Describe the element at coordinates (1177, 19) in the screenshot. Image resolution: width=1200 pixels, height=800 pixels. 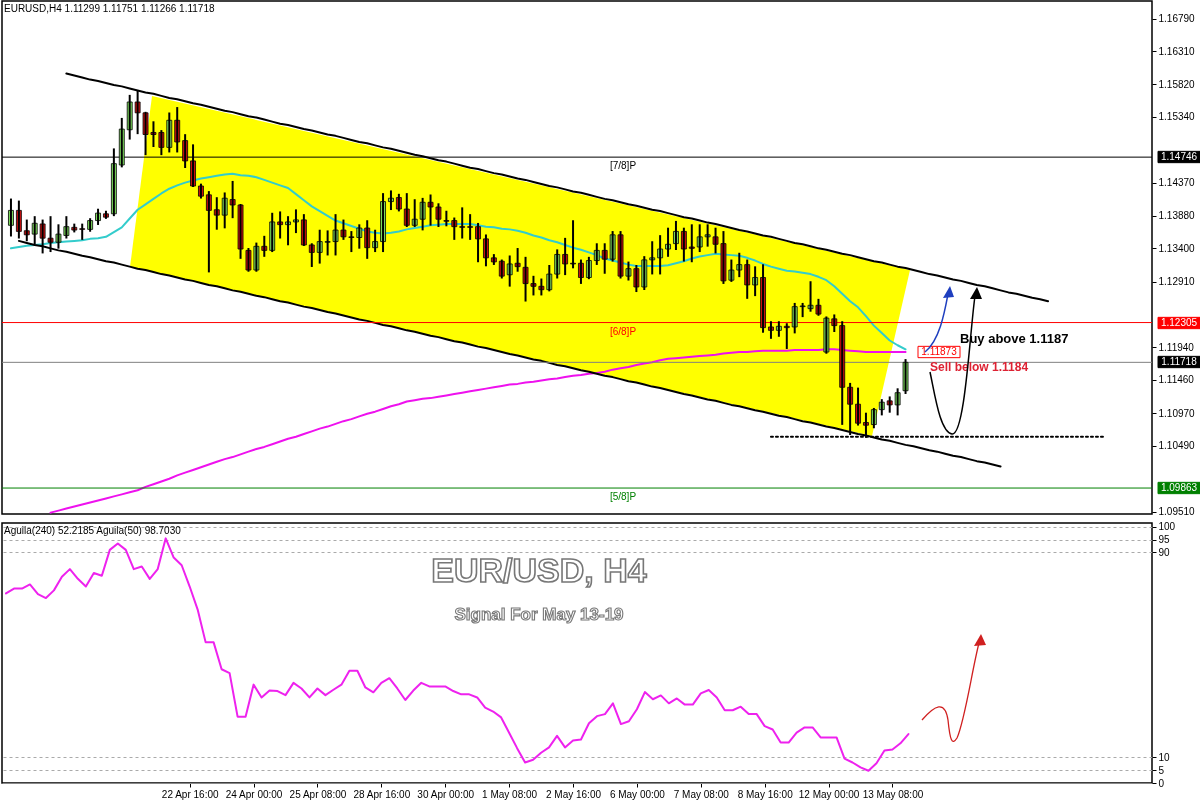
I see `y-tick-label: 1.16790` at that location.